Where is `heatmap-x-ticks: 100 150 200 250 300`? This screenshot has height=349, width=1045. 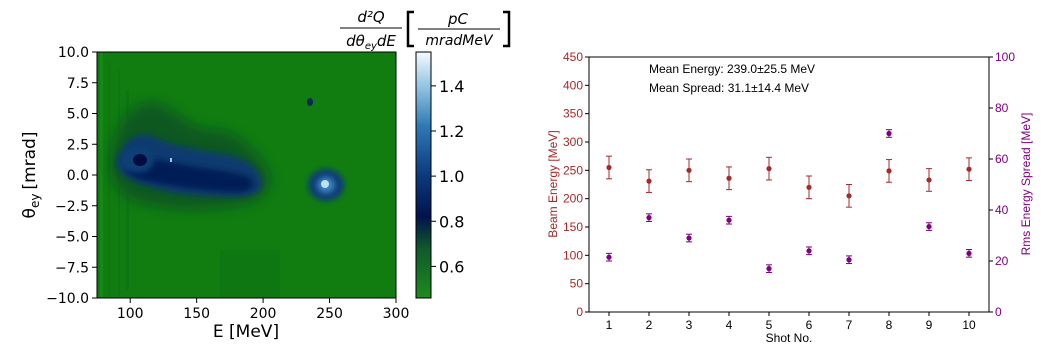 heatmap-x-ticks: 100 150 200 250 300 is located at coordinates (263, 310).